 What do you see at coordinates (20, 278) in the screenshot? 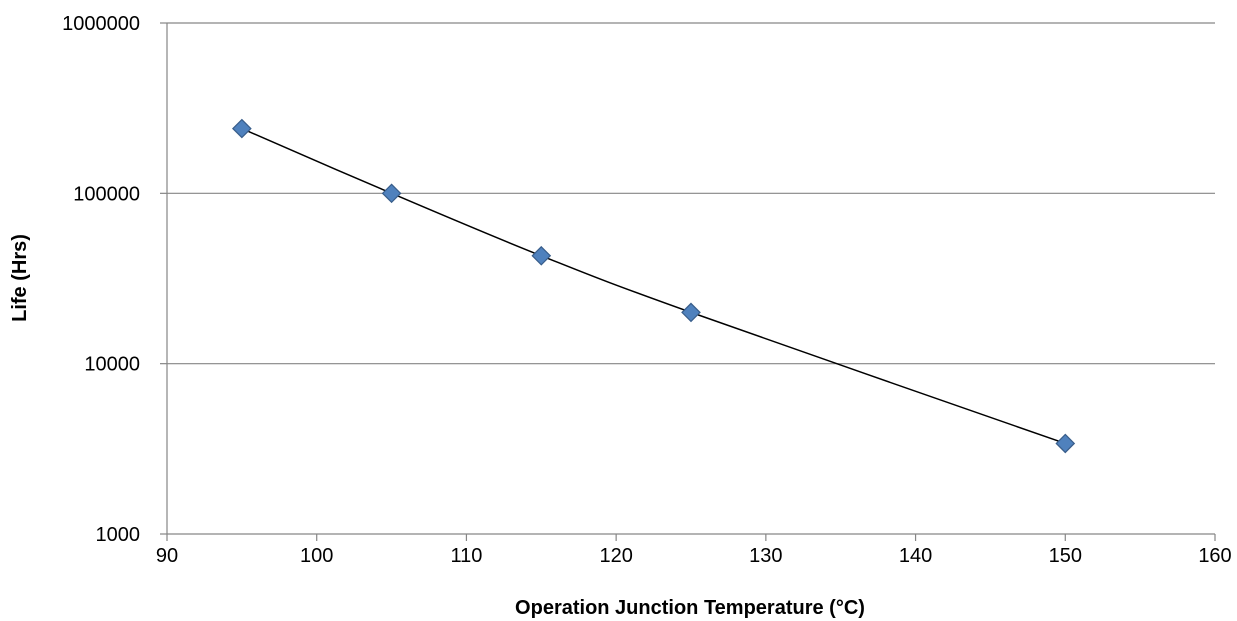
I see `y-axis-title: Life (Hrs)` at bounding box center [20, 278].